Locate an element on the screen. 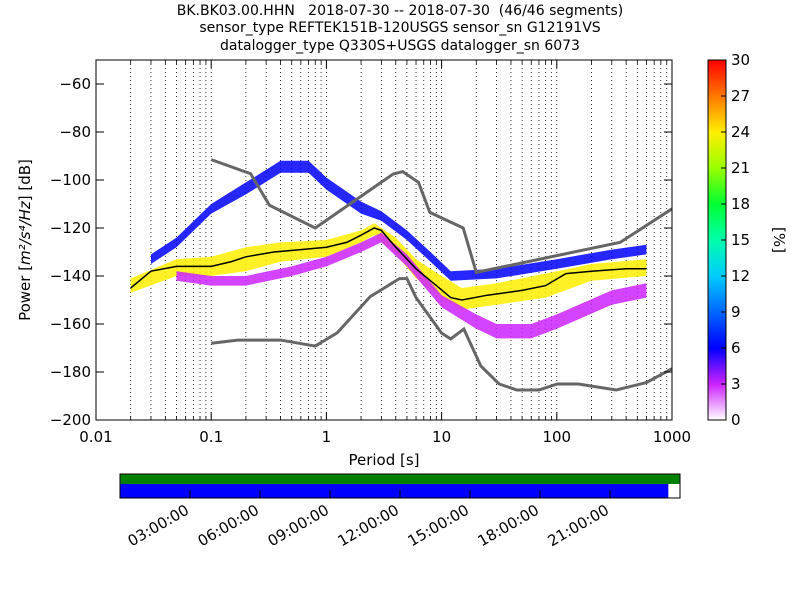 Image resolution: width=800 pixels, height=600 pixels. colorbar-tick-label: 0 is located at coordinates (736, 420).